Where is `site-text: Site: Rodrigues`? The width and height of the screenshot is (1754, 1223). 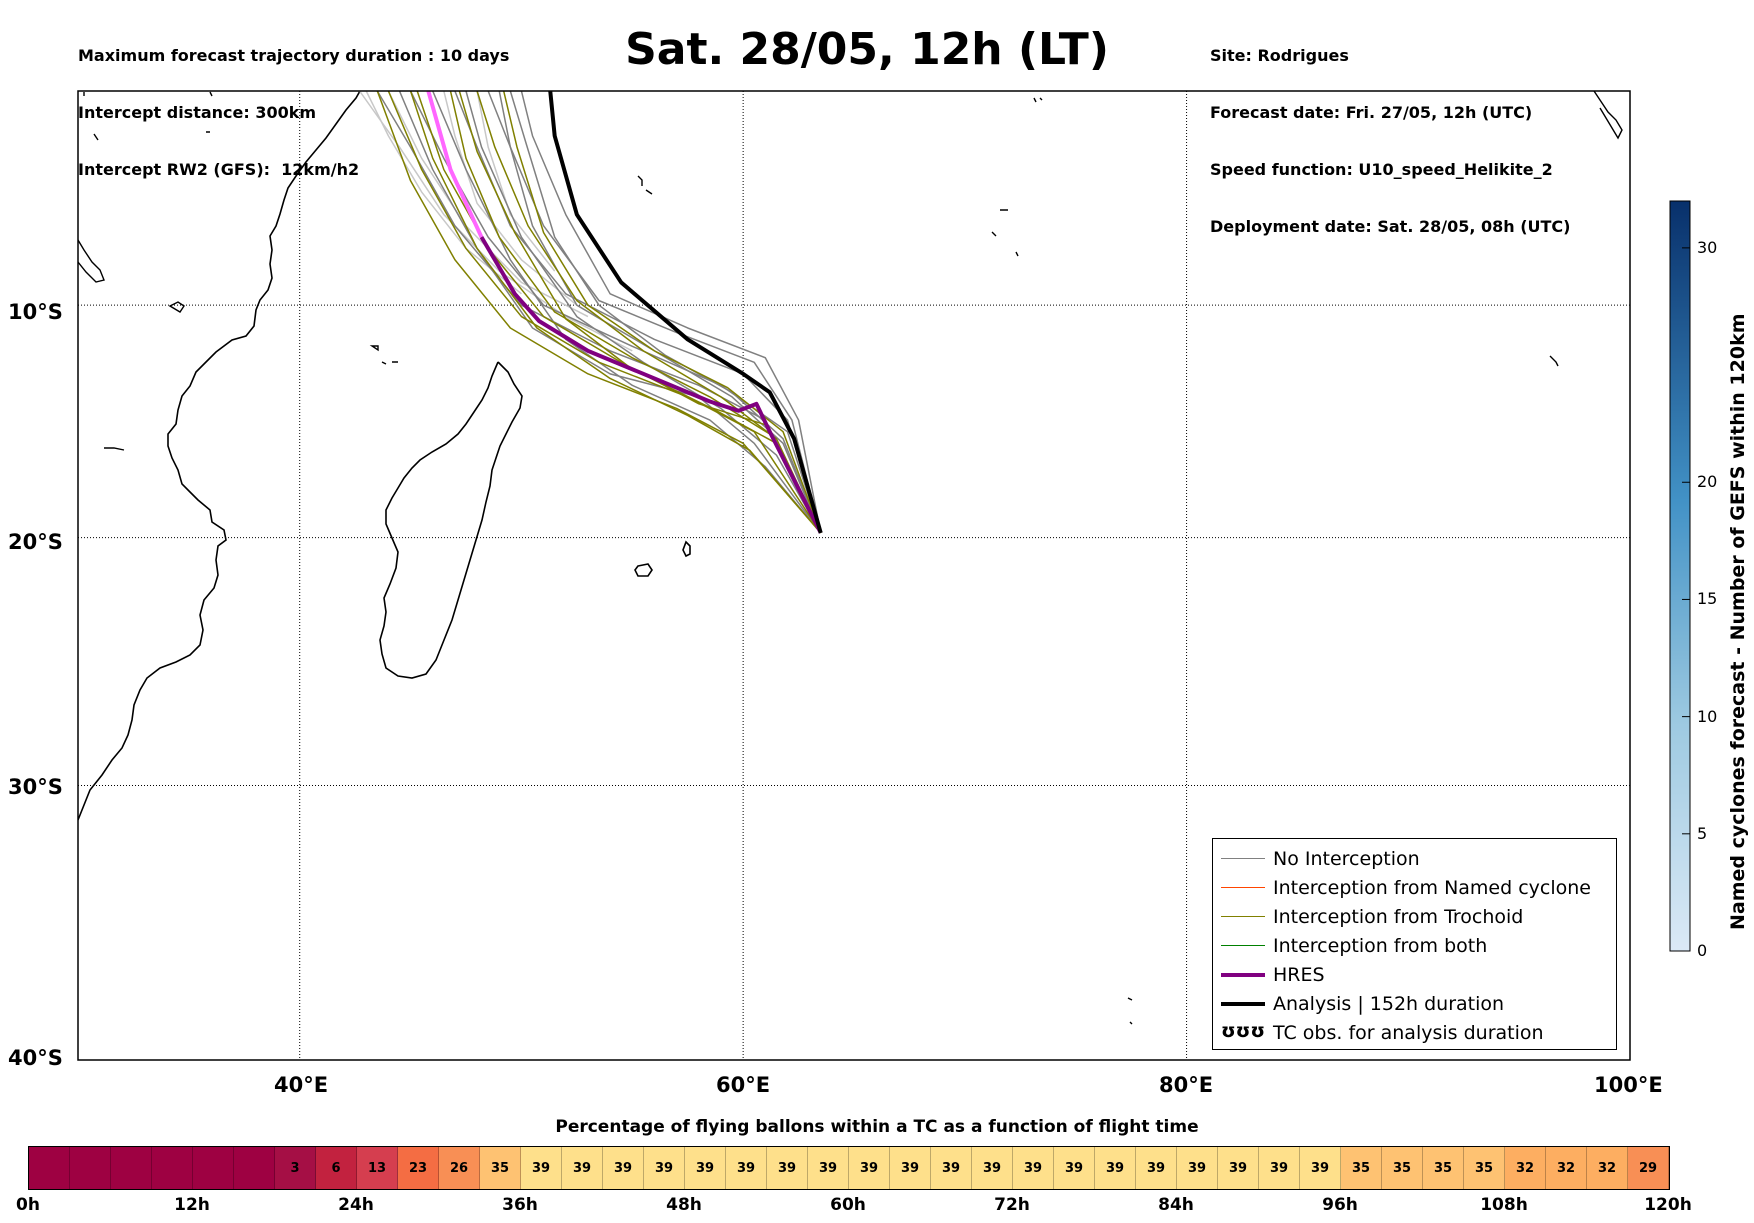 site-text: Site: Rodrigues is located at coordinates (1279, 55).